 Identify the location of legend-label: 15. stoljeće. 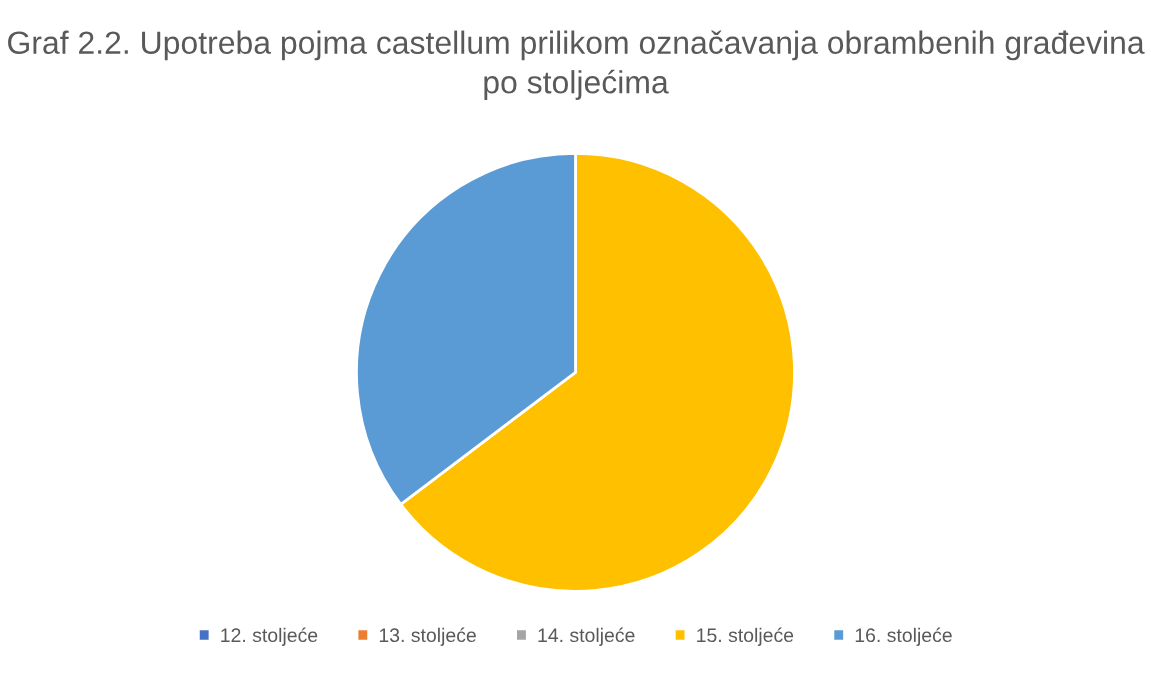
(745, 636).